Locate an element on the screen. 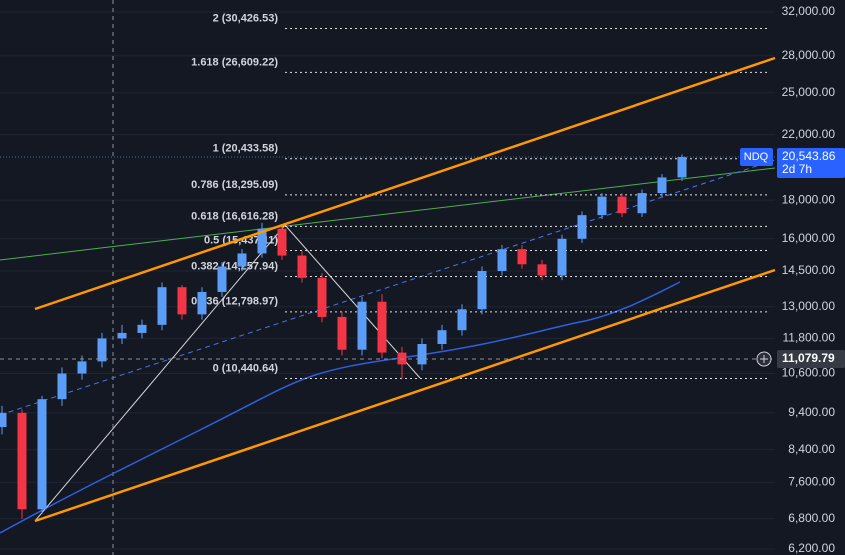 The width and height of the screenshot is (845, 555). fib-label: 2 (30,426.53) is located at coordinates (246, 18).